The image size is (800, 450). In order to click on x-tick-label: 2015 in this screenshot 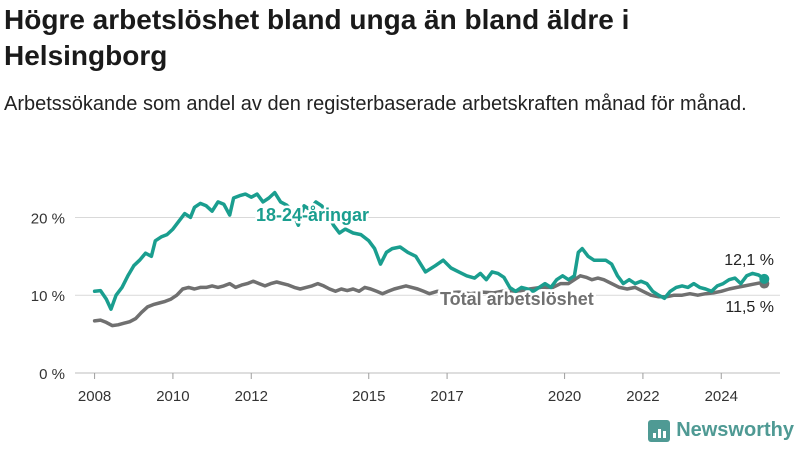, I will do `click(368, 396)`.